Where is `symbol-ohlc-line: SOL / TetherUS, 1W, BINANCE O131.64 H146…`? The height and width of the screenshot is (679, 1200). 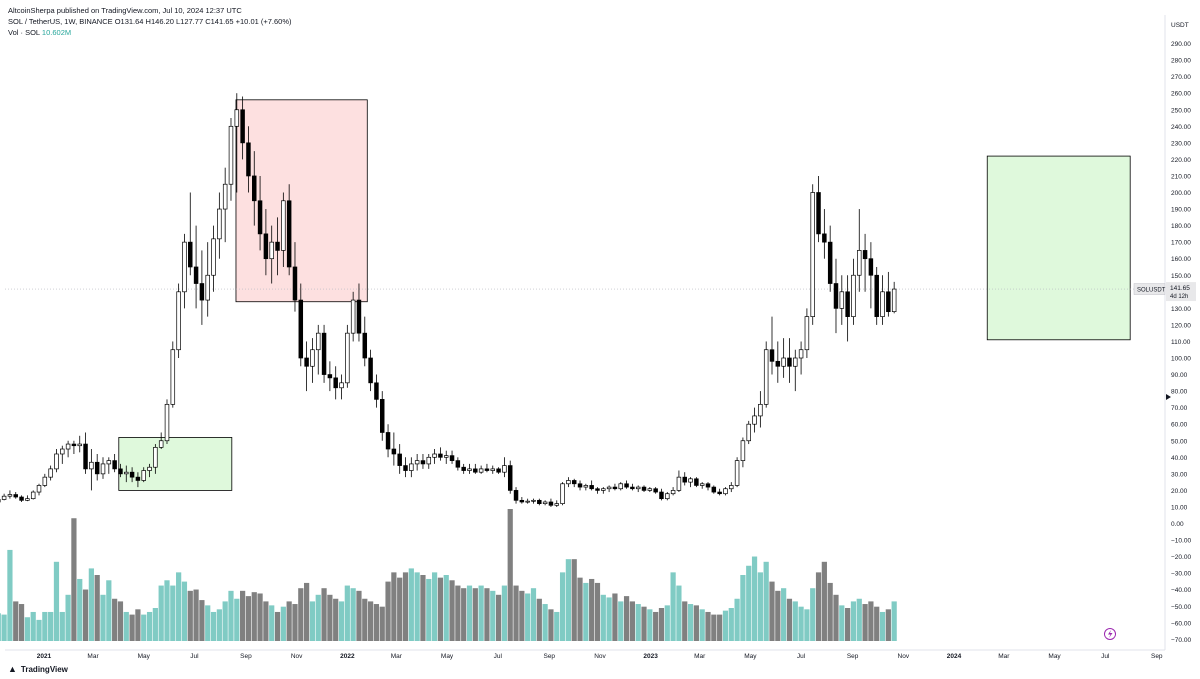 symbol-ohlc-line: SOL / TetherUS, 1W, BINANCE O131.64 H146… is located at coordinates (150, 21).